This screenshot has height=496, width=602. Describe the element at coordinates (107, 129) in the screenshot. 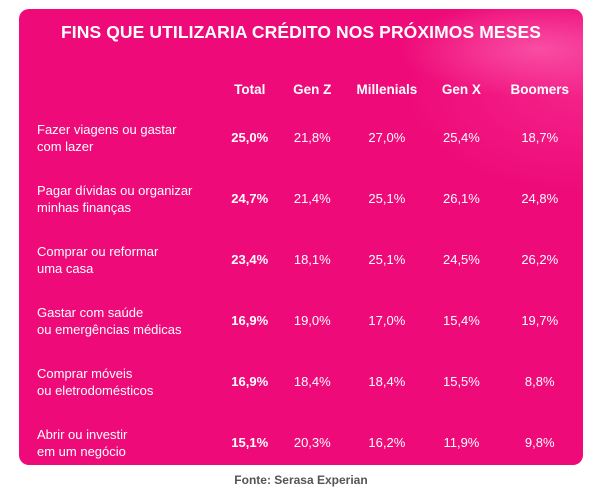

I see `row-label-line1: Fazer viagens ou gastar` at that location.